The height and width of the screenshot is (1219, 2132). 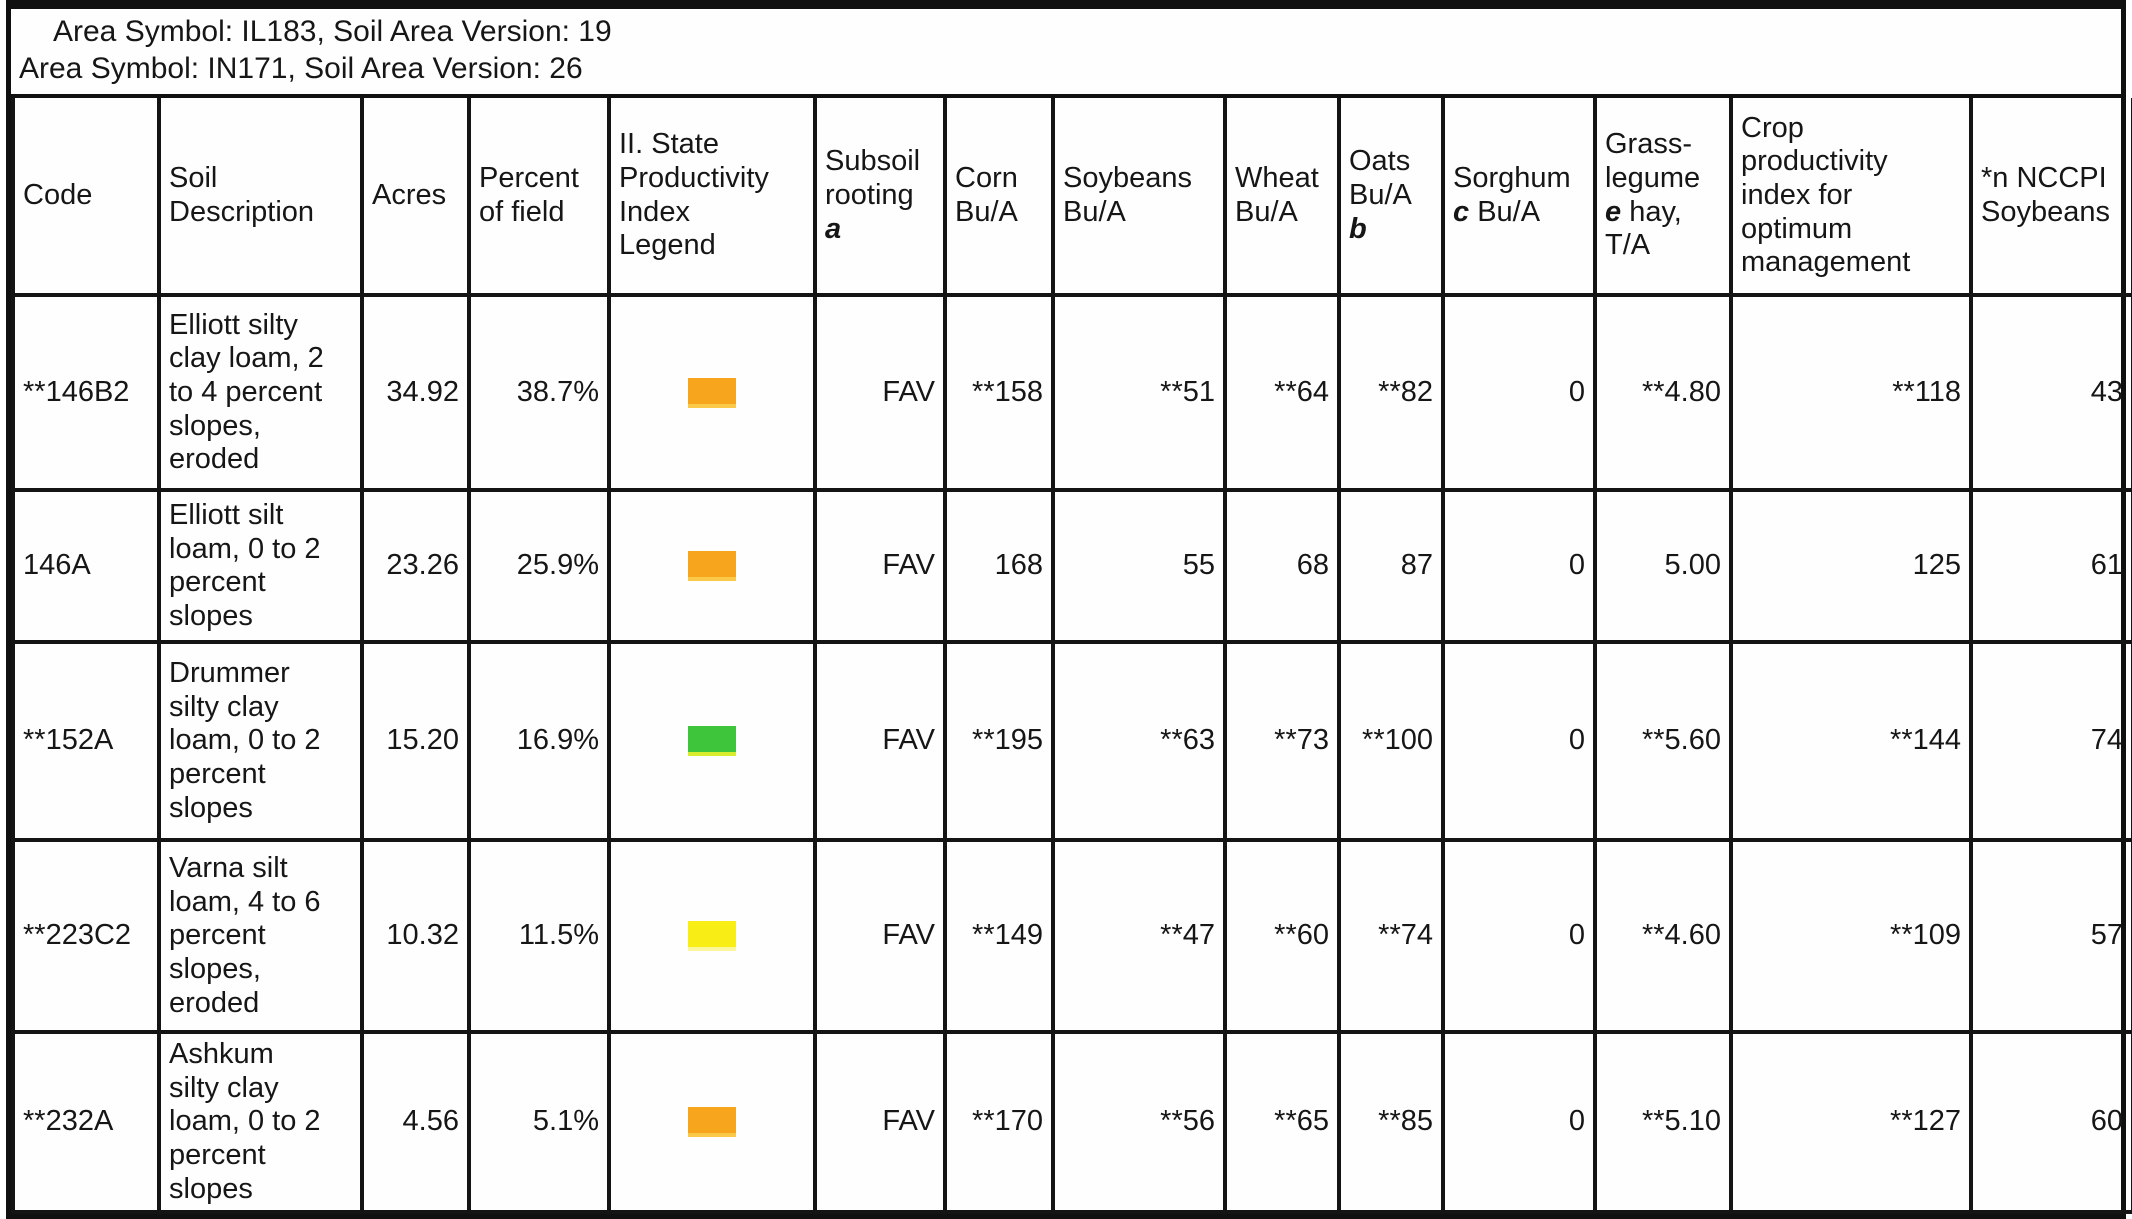 I want to click on column-header-soybeans: Soybeans Bu/A, so click(x=1139, y=198).